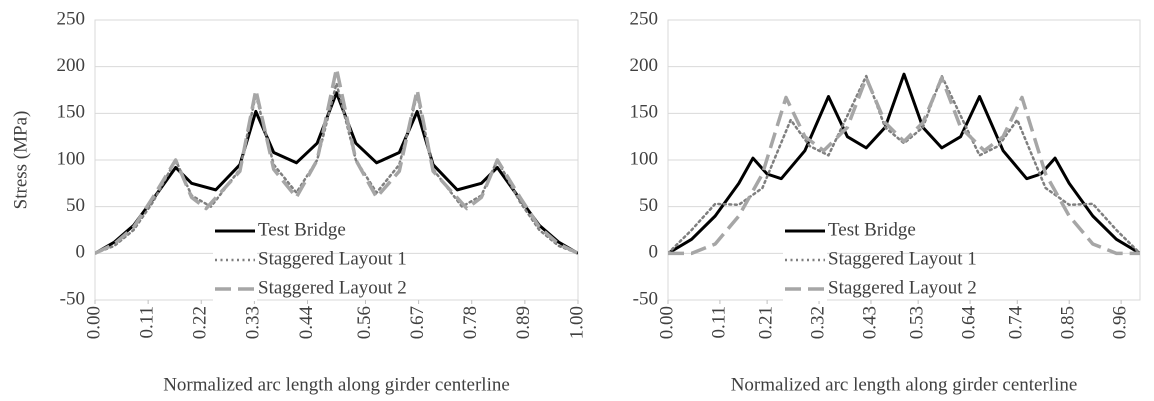  I want to click on x-tick-label: 0.85, so click(1068, 322).